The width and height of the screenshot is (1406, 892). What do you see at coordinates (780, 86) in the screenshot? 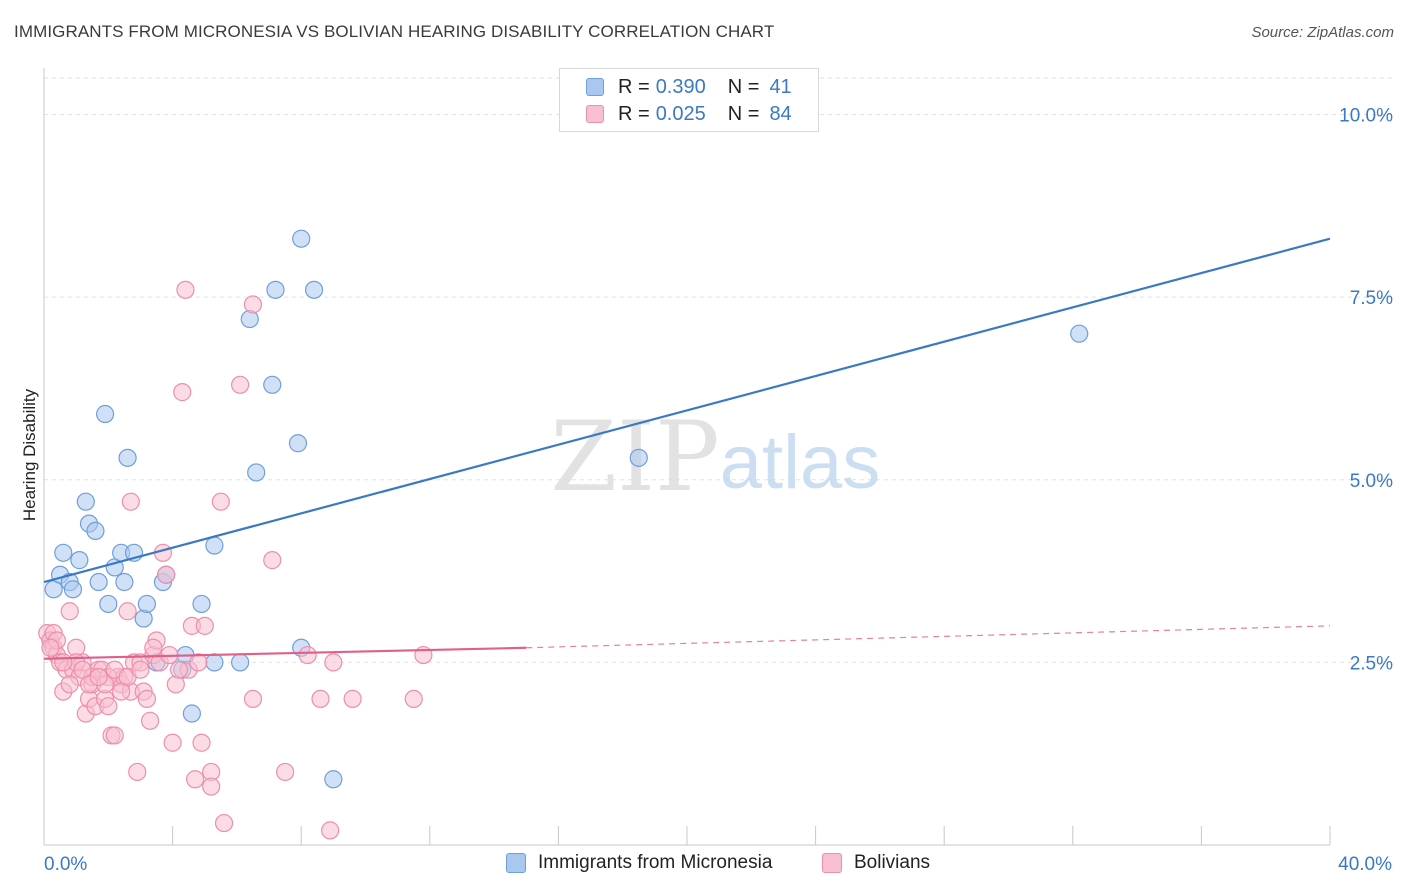
I see `legend-n-value: 41` at bounding box center [780, 86].